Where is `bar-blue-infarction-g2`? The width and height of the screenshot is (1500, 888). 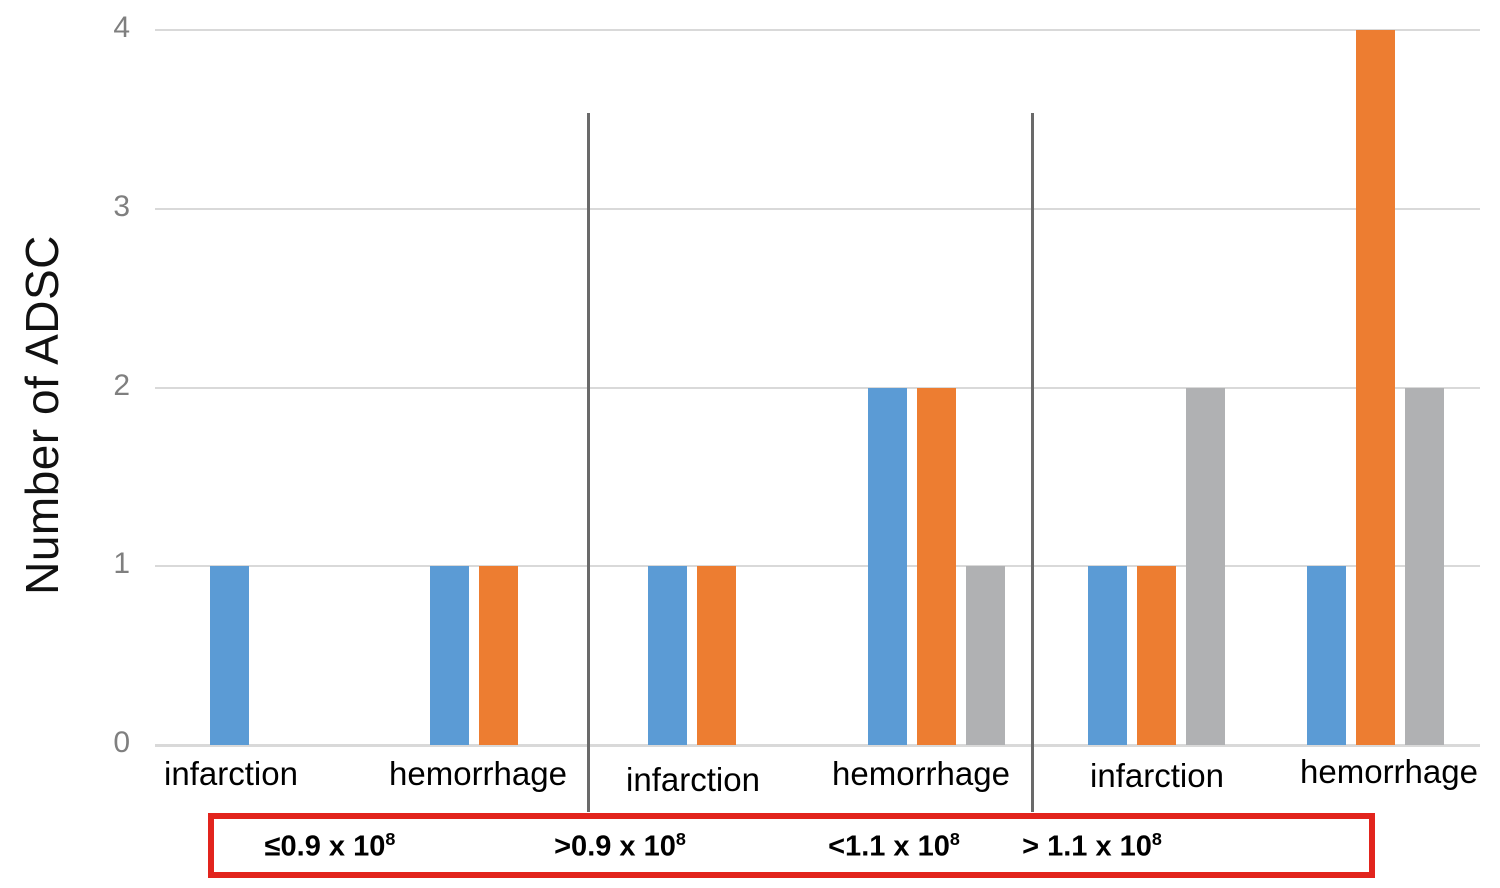
bar-blue-infarction-g2 is located at coordinates (667, 655).